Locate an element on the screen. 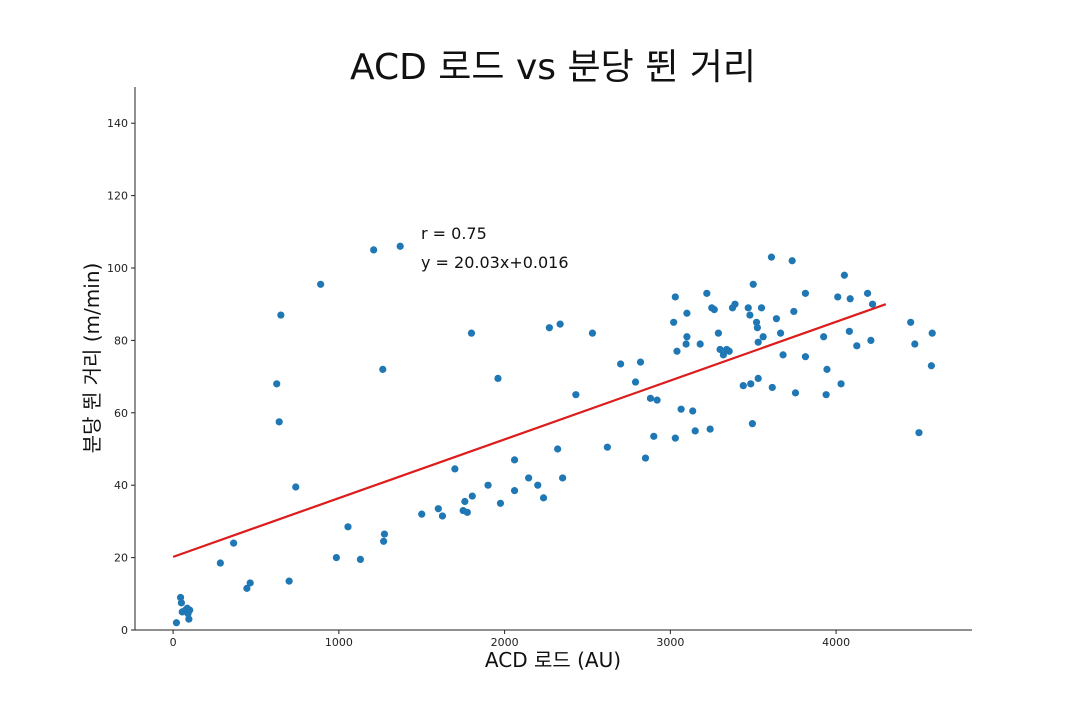 The width and height of the screenshot is (1080, 720). y-axis-label: 분당 뛴 거리 (m/min) is located at coordinates (92, 358).